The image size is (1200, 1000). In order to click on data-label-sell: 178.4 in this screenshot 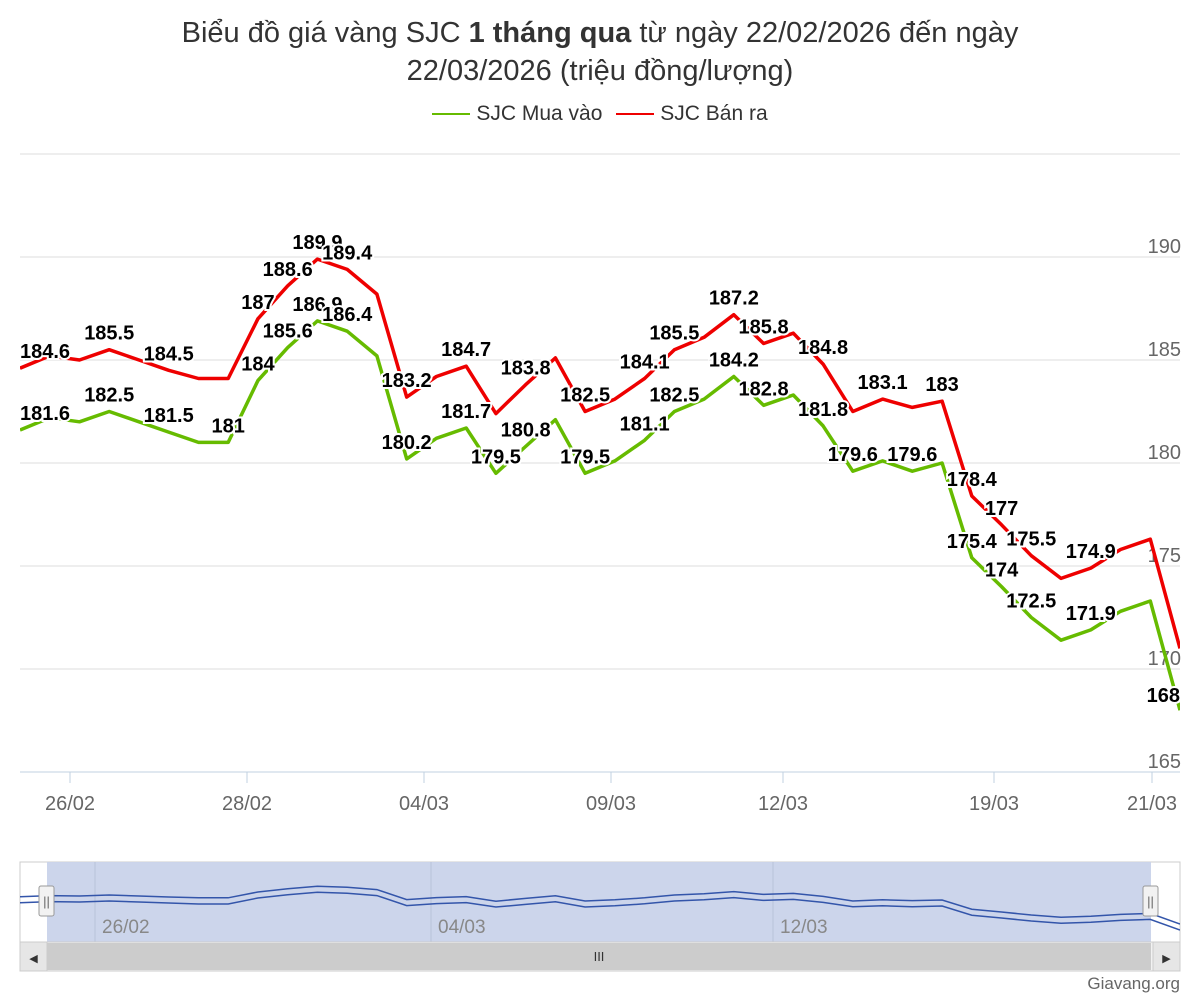, I will do `click(972, 480)`.